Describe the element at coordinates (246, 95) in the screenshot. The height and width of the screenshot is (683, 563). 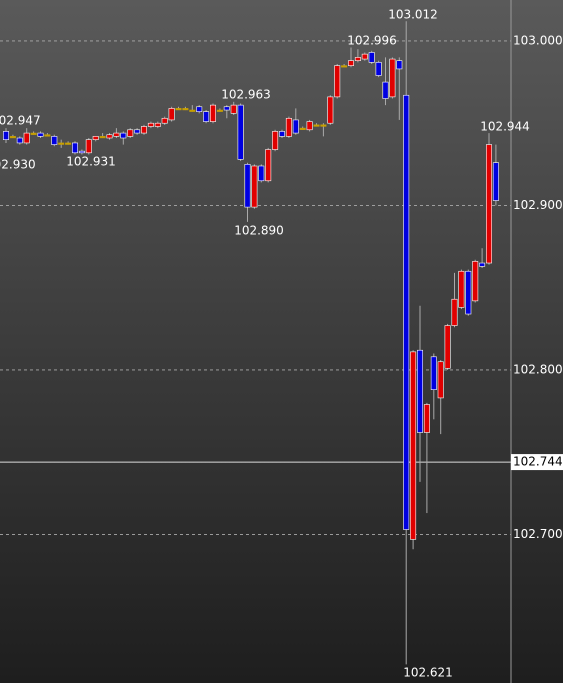
I see `annotation: 102.963` at that location.